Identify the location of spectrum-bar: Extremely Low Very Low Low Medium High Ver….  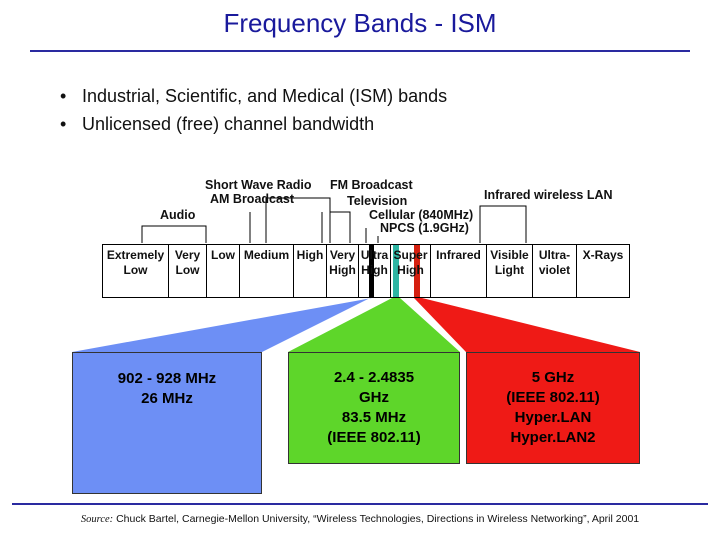
(366, 271).